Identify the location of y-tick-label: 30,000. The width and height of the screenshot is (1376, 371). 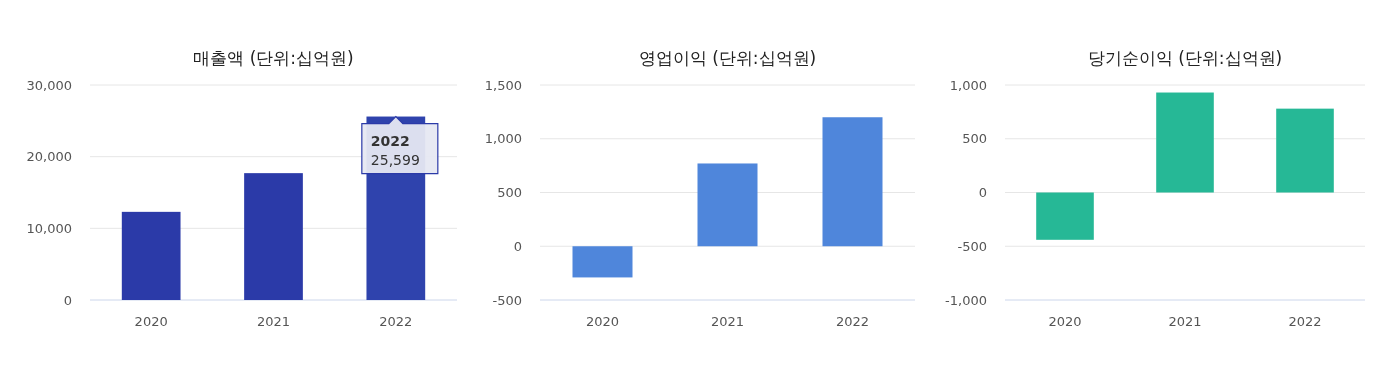
(49, 85).